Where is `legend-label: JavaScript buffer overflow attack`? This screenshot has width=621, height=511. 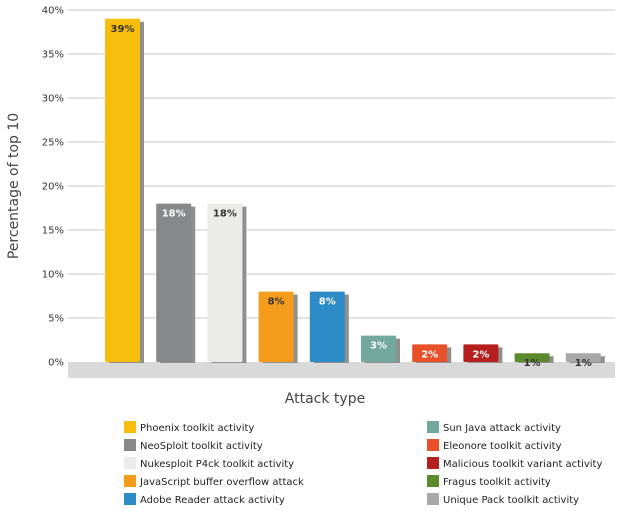
legend-label: JavaScript buffer overflow attack is located at coordinates (221, 482).